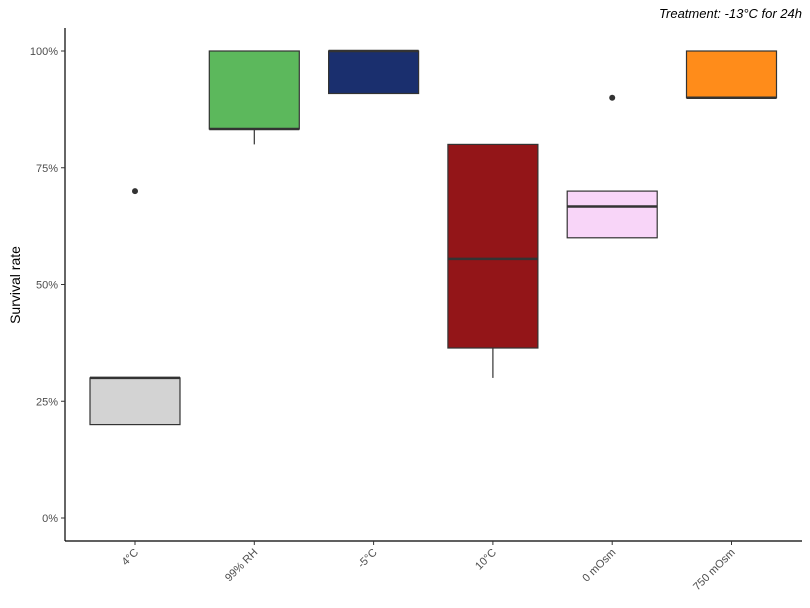 The image size is (810, 608). What do you see at coordinates (15, 285) in the screenshot?
I see `y-axis-label: Survival rate` at bounding box center [15, 285].